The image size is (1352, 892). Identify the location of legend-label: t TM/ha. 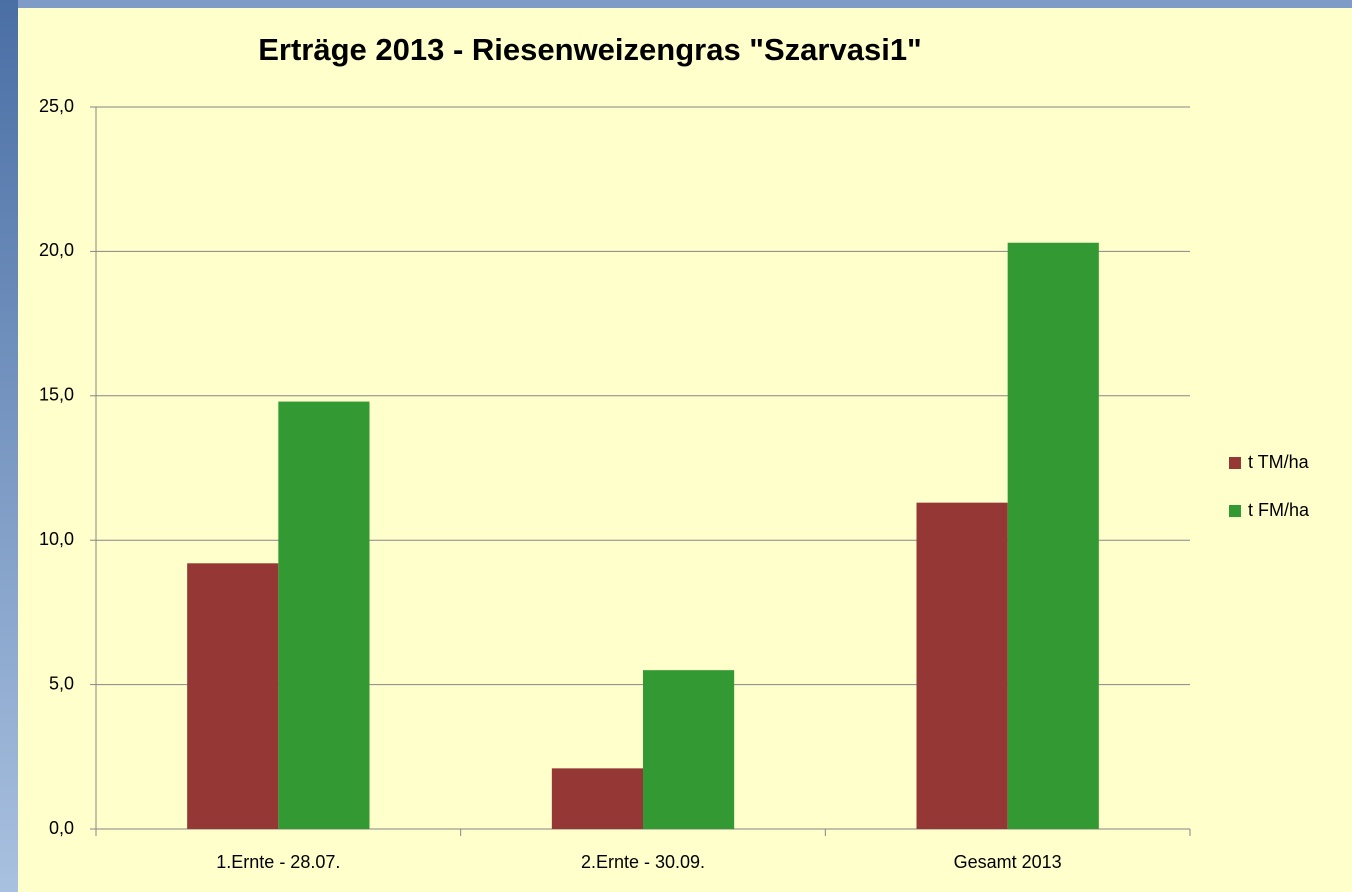
(1279, 462).